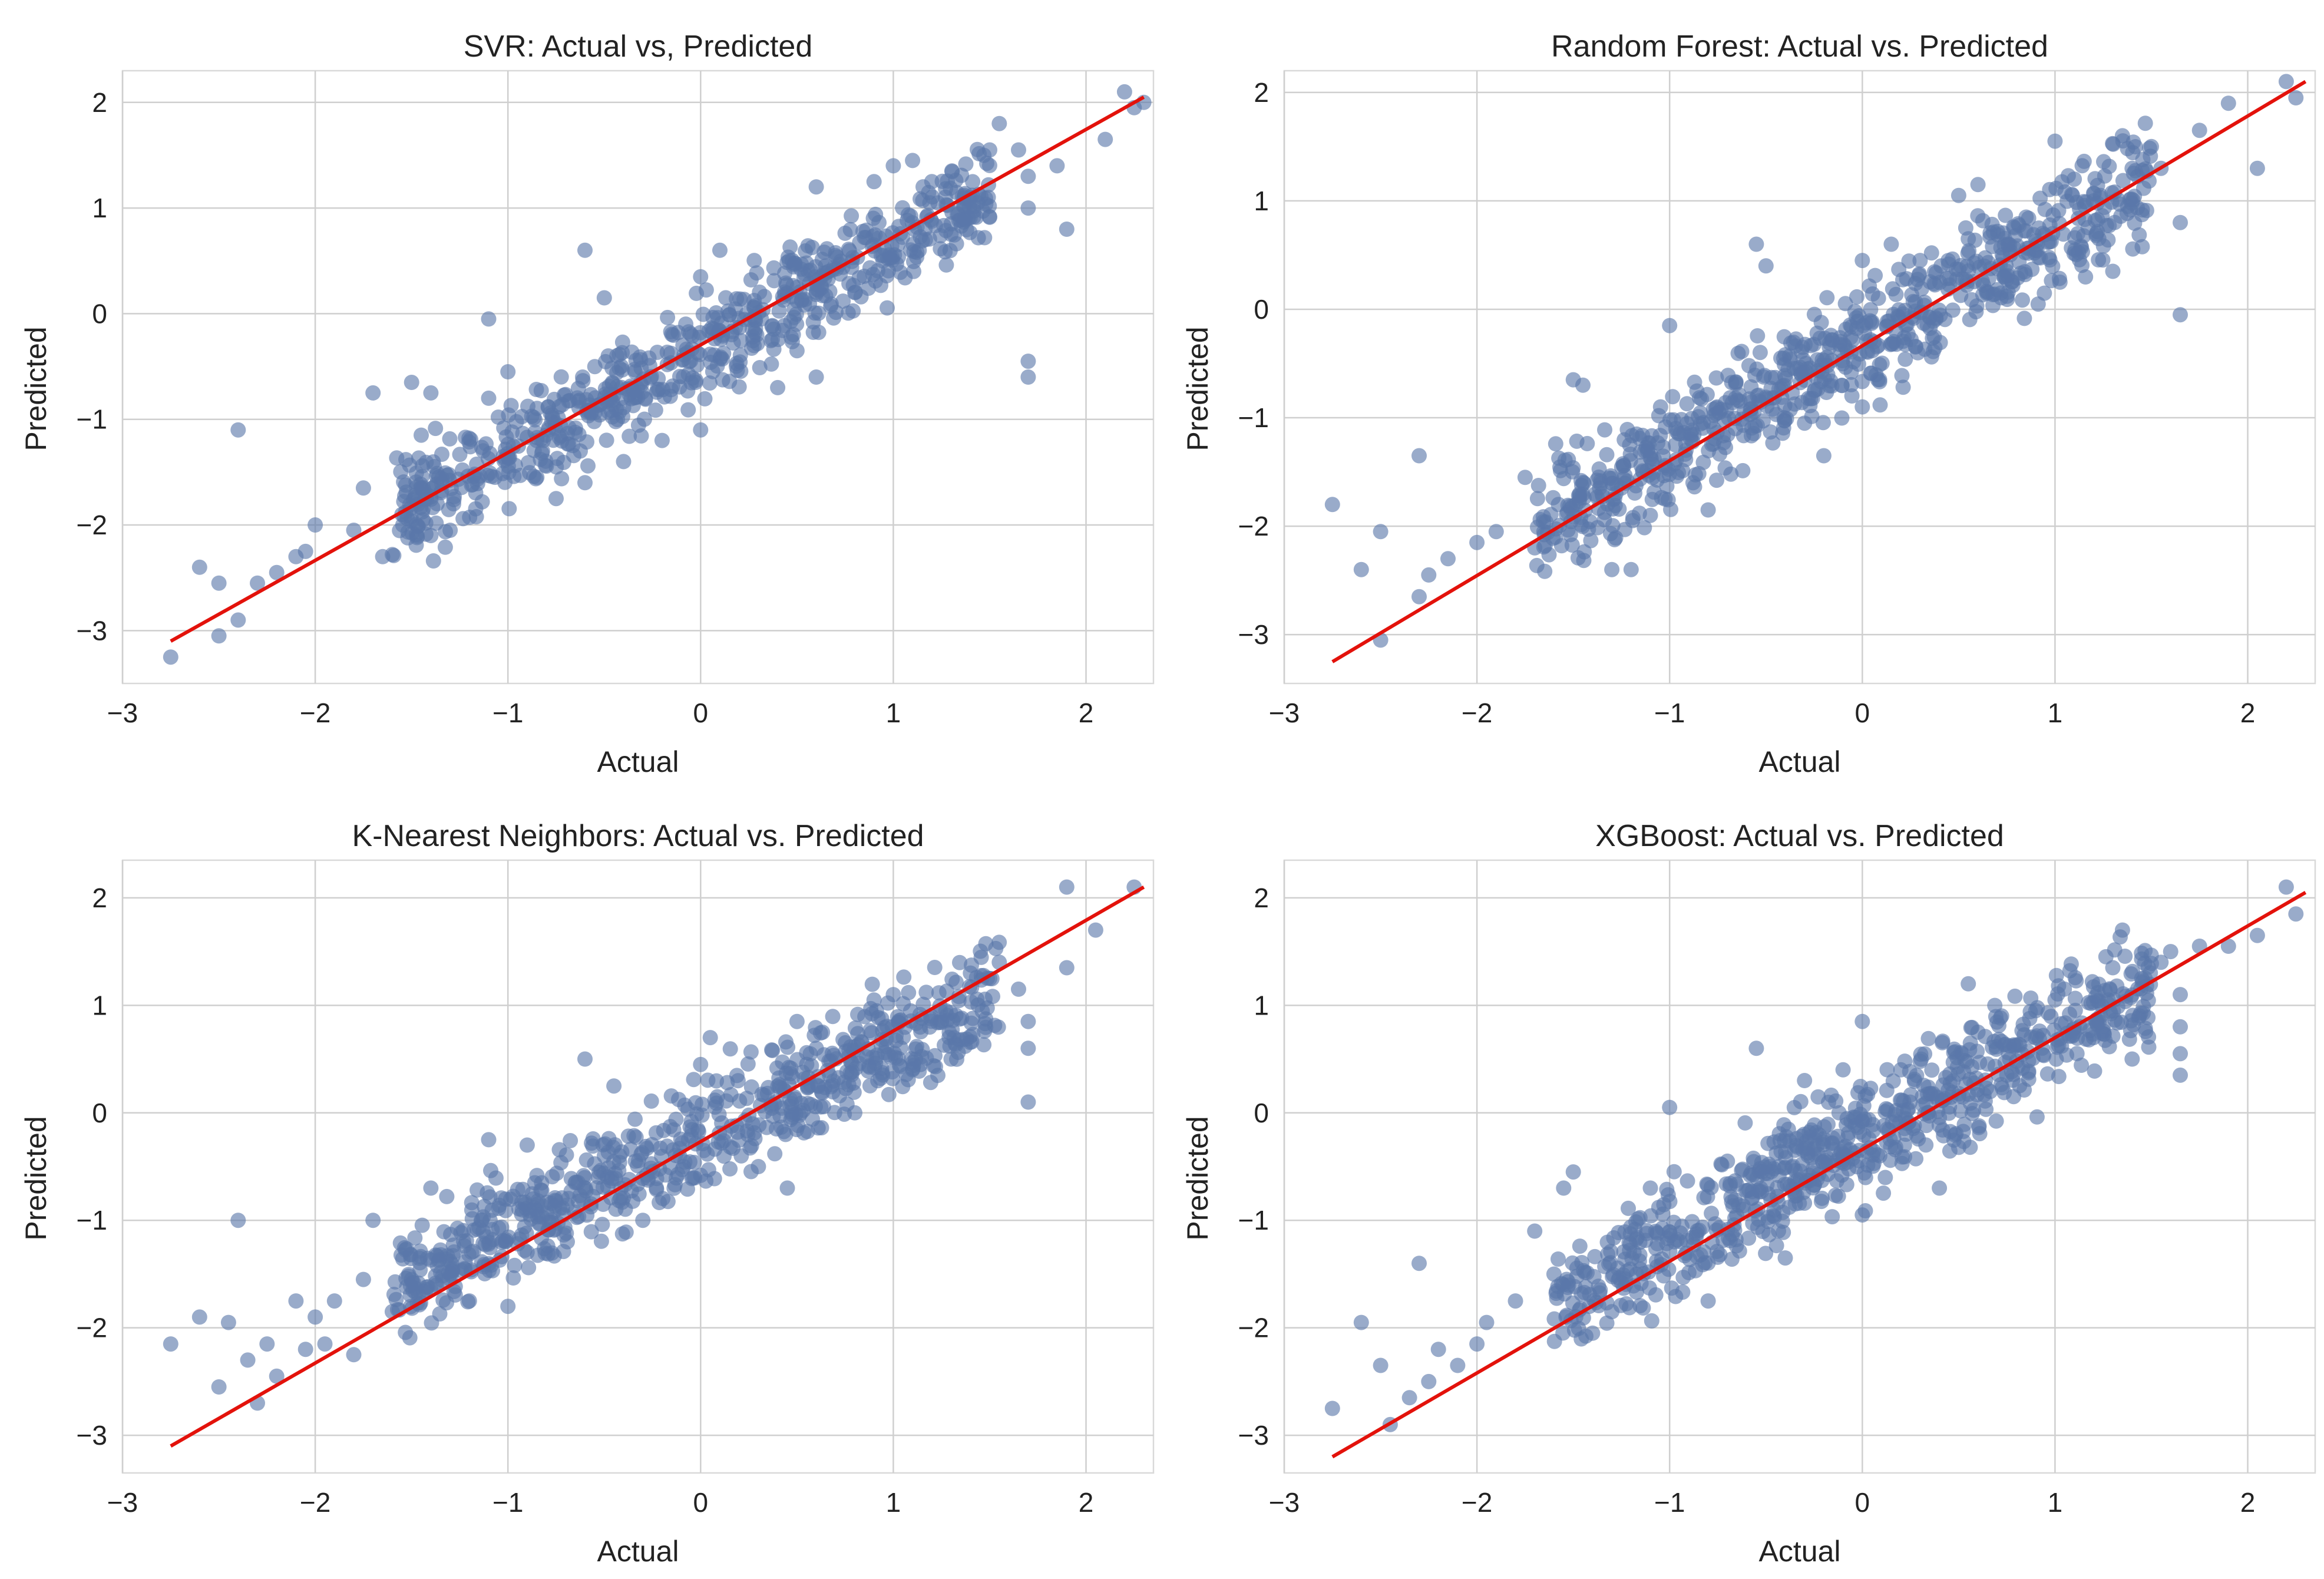  I want to click on y-tick-label: −3, so click(92, 1435).